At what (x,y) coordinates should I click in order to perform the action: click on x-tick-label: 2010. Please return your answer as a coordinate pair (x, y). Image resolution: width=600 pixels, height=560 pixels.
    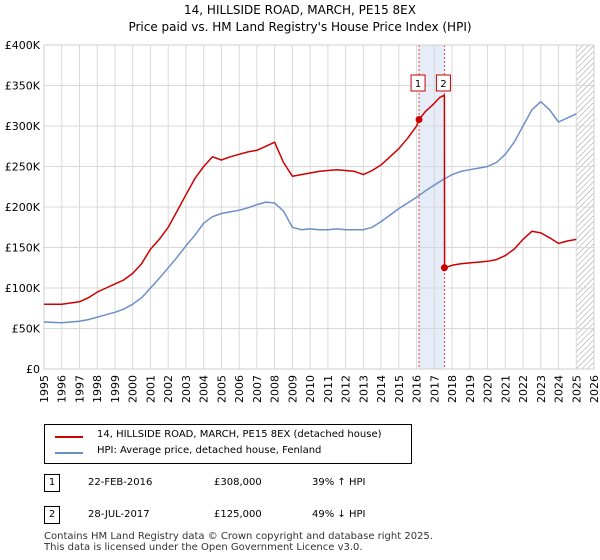
    Looking at the image, I should click on (310, 389).